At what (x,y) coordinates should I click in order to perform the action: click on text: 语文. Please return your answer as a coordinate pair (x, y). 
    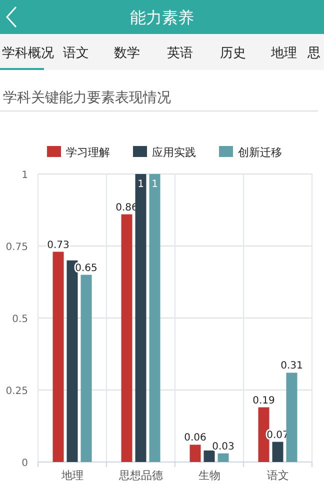
    Looking at the image, I should click on (76, 53).